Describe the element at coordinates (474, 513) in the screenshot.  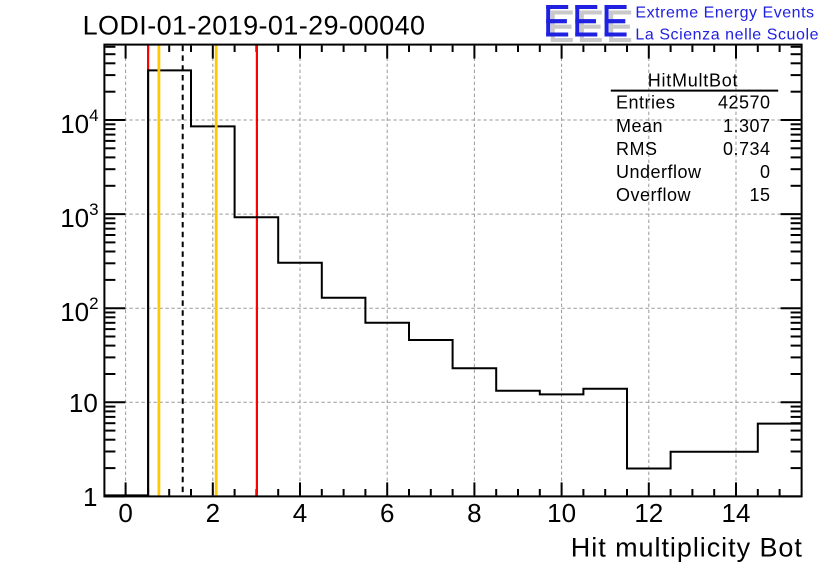
I see `svg-text: 8` at that location.